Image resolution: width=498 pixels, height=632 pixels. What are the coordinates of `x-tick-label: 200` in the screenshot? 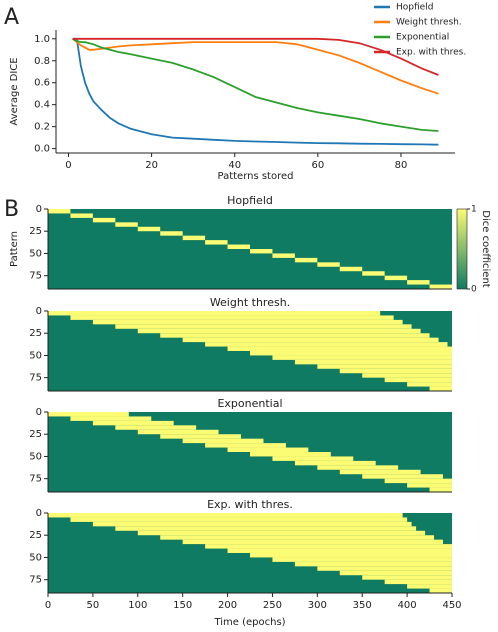 It's located at (227, 605).